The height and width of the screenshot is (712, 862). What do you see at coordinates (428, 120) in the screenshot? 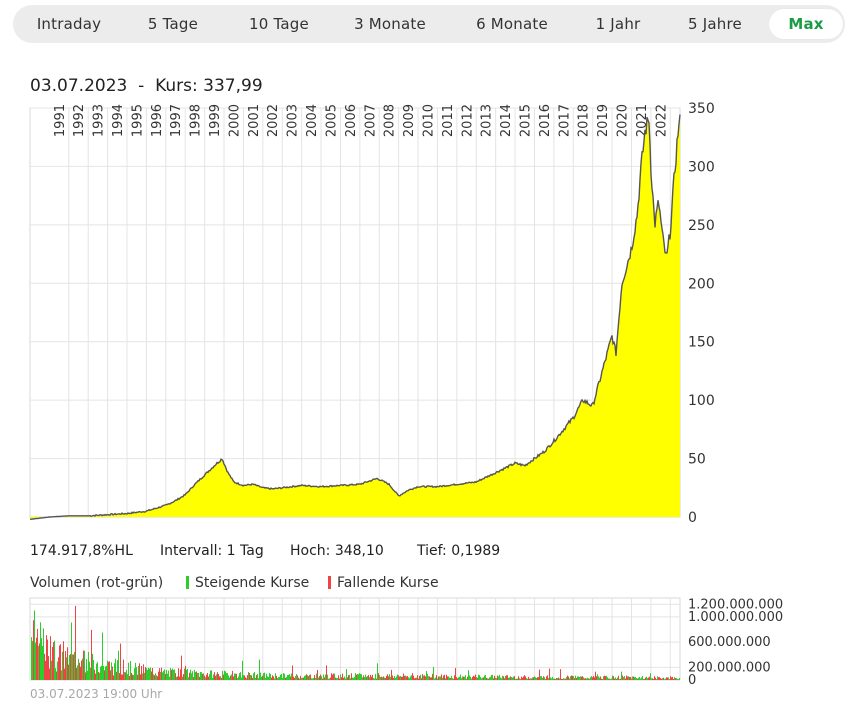
I see `x-tick-label: 2010` at bounding box center [428, 120].